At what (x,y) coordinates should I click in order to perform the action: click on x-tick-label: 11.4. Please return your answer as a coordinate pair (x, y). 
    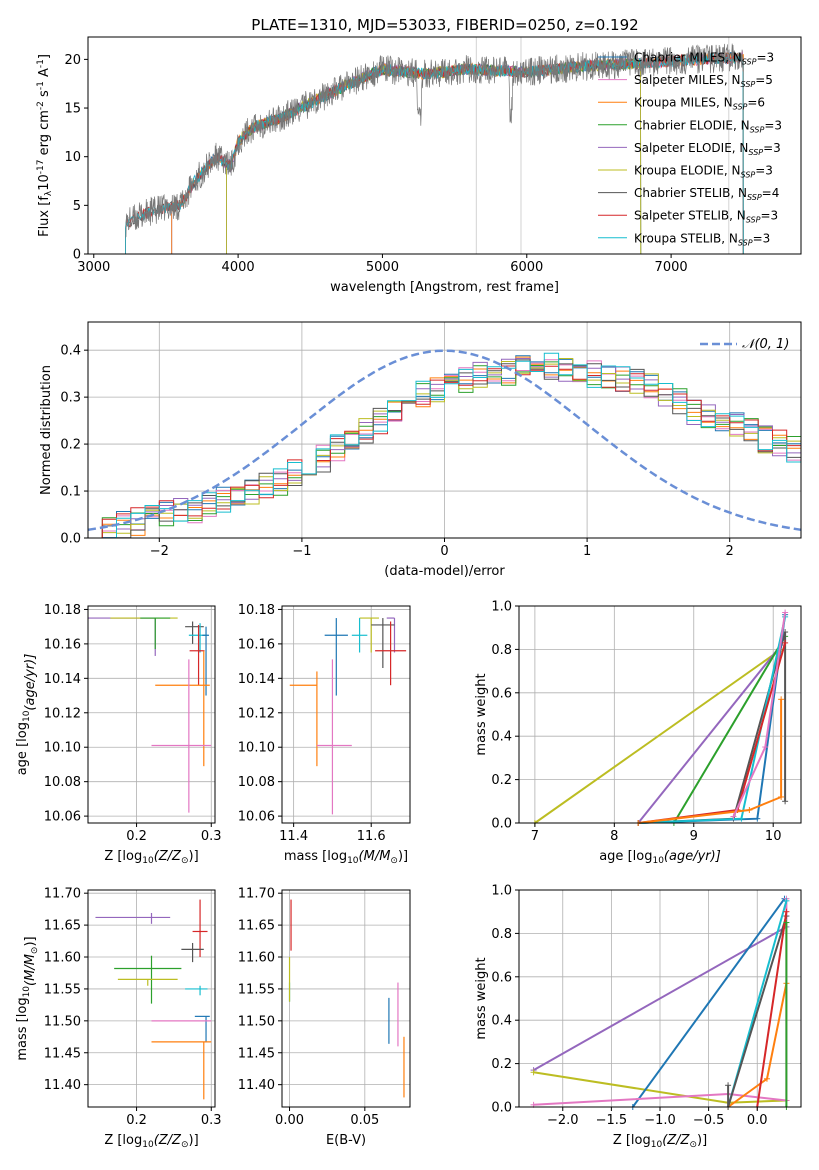
    Looking at the image, I should click on (293, 836).